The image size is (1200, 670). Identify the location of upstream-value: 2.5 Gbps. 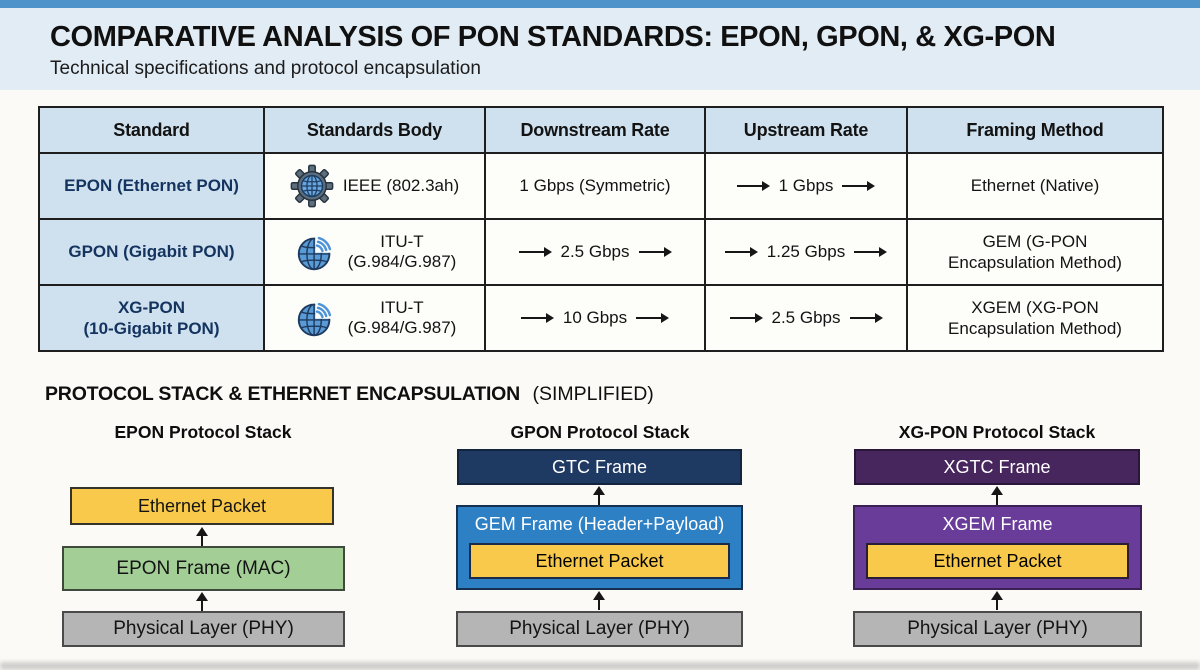
(806, 317).